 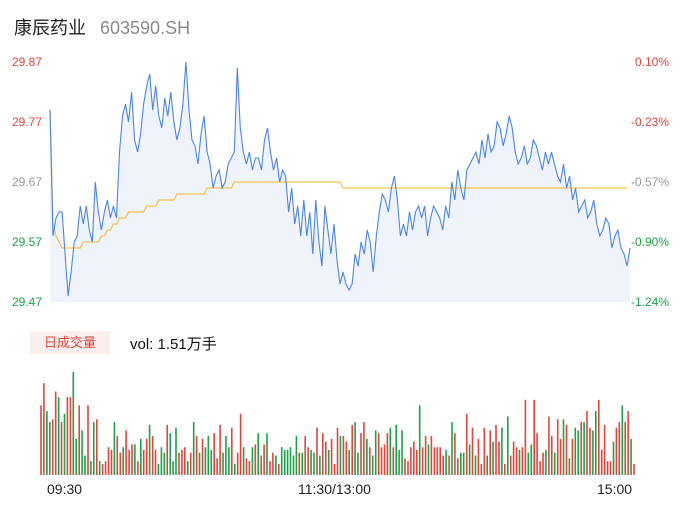 What do you see at coordinates (27, 242) in the screenshot?
I see `price-tick-label: 29.57` at bounding box center [27, 242].